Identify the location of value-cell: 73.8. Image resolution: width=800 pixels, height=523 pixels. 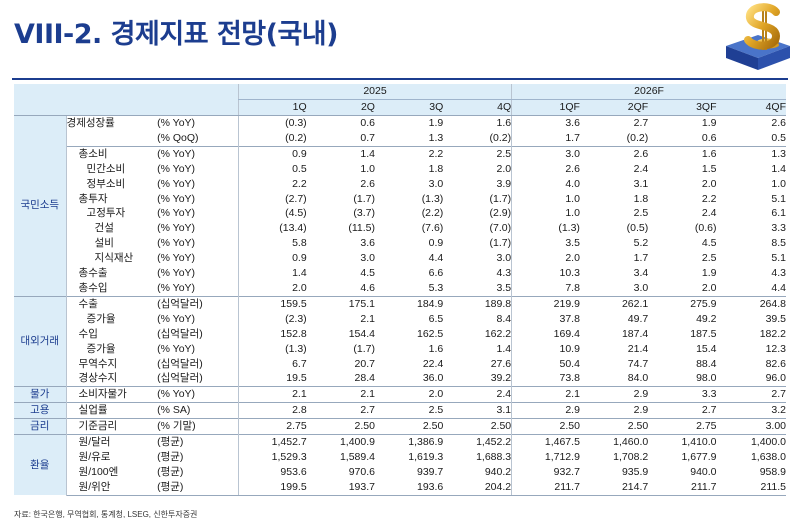
(545, 379).